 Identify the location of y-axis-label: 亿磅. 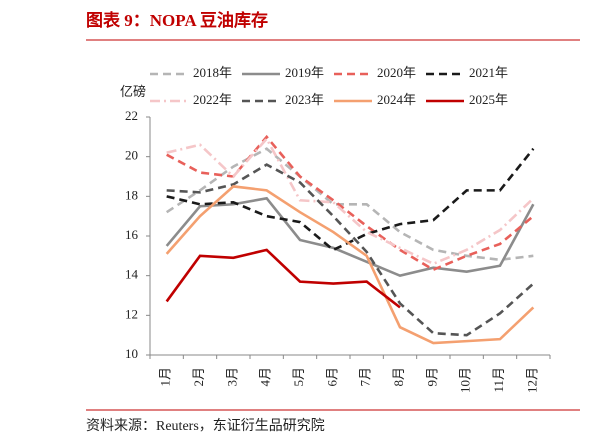
(133, 91).